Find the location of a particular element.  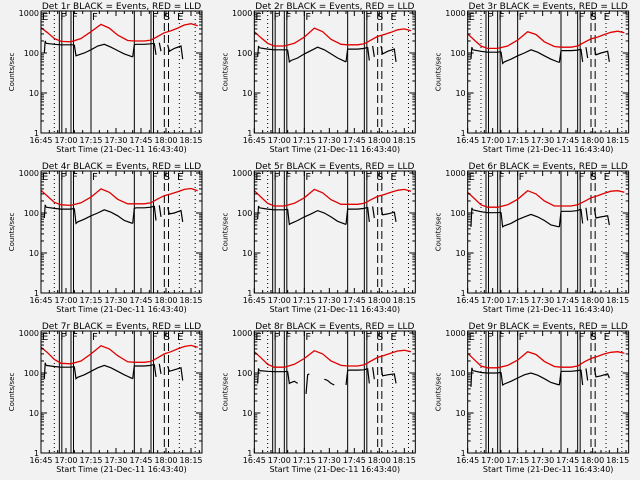

panel-title: Det 3r BLACK = Events, RED = LLD is located at coordinates (548, 7).